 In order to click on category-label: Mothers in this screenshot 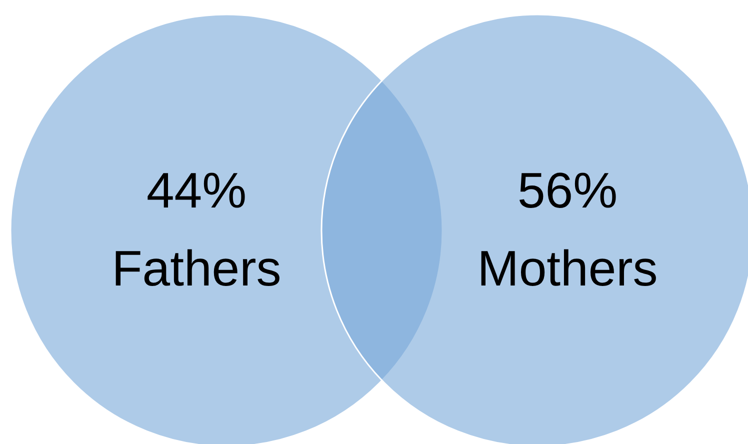, I will do `click(567, 268)`.